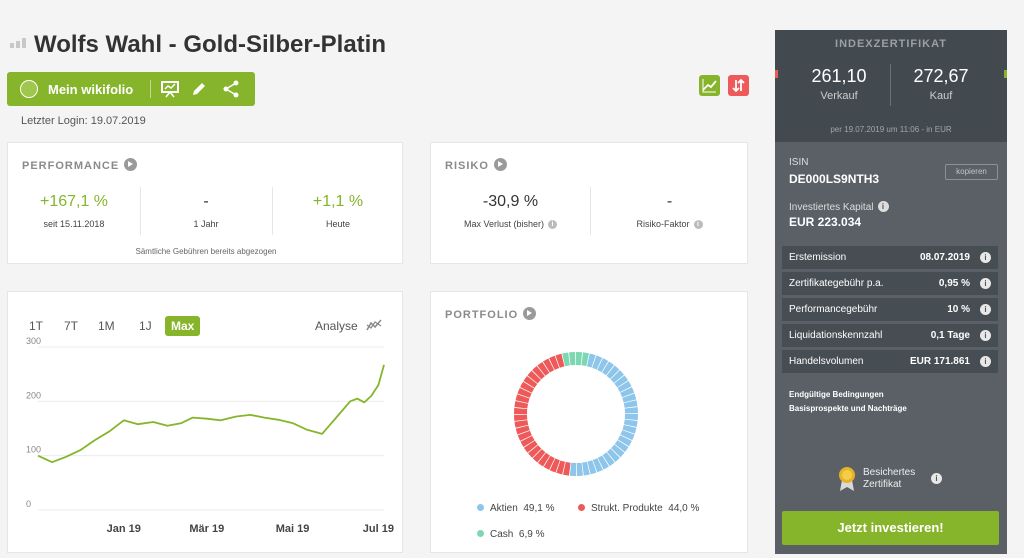  What do you see at coordinates (36, 326) in the screenshot?
I see `range-1t: 1T` at bounding box center [36, 326].